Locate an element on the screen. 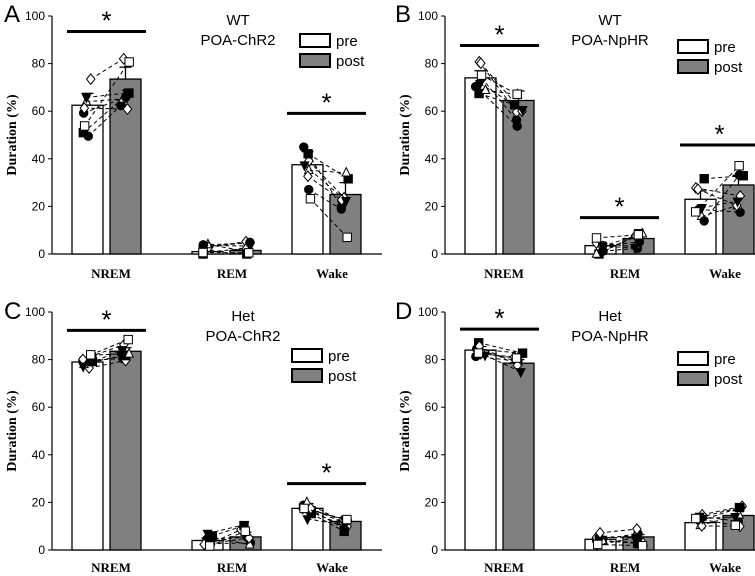 The image size is (755, 576). category-label: NREM is located at coordinates (504, 567).